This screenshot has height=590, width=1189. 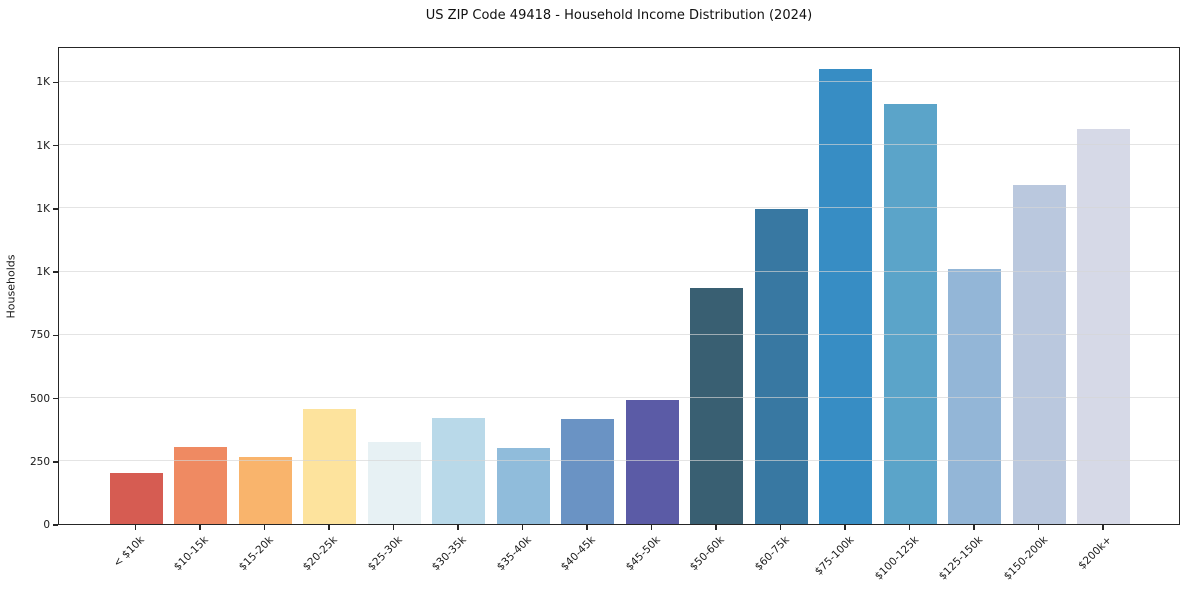 I want to click on bar-$15-20k, so click(x=265, y=490).